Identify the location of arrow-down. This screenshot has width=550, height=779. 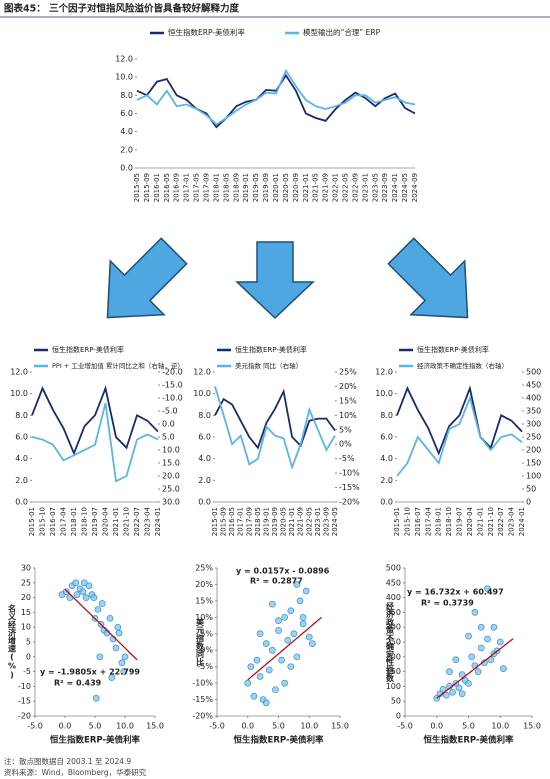
(275, 280).